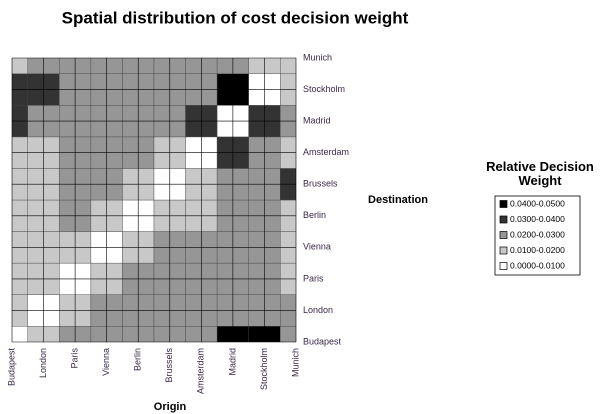  Describe the element at coordinates (138, 359) in the screenshot. I see `x-tick-label: Berlin` at that location.